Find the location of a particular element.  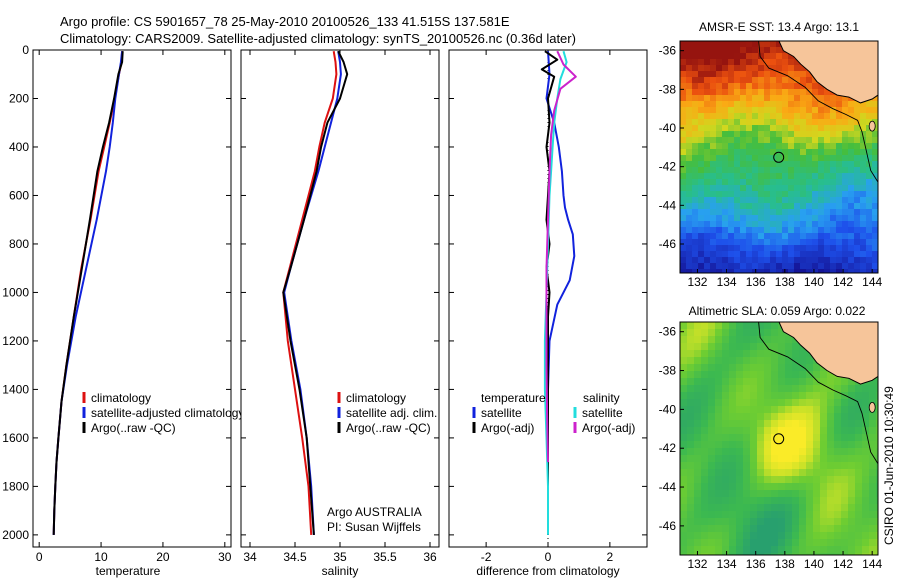

land-mass is located at coordinates (828, 72).